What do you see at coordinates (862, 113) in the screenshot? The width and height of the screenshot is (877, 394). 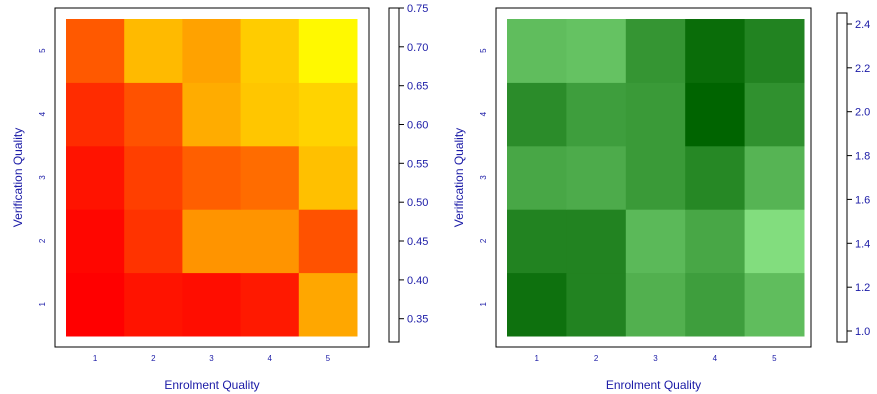 I see `colorbar-tick-label: 2.0` at bounding box center [862, 113].